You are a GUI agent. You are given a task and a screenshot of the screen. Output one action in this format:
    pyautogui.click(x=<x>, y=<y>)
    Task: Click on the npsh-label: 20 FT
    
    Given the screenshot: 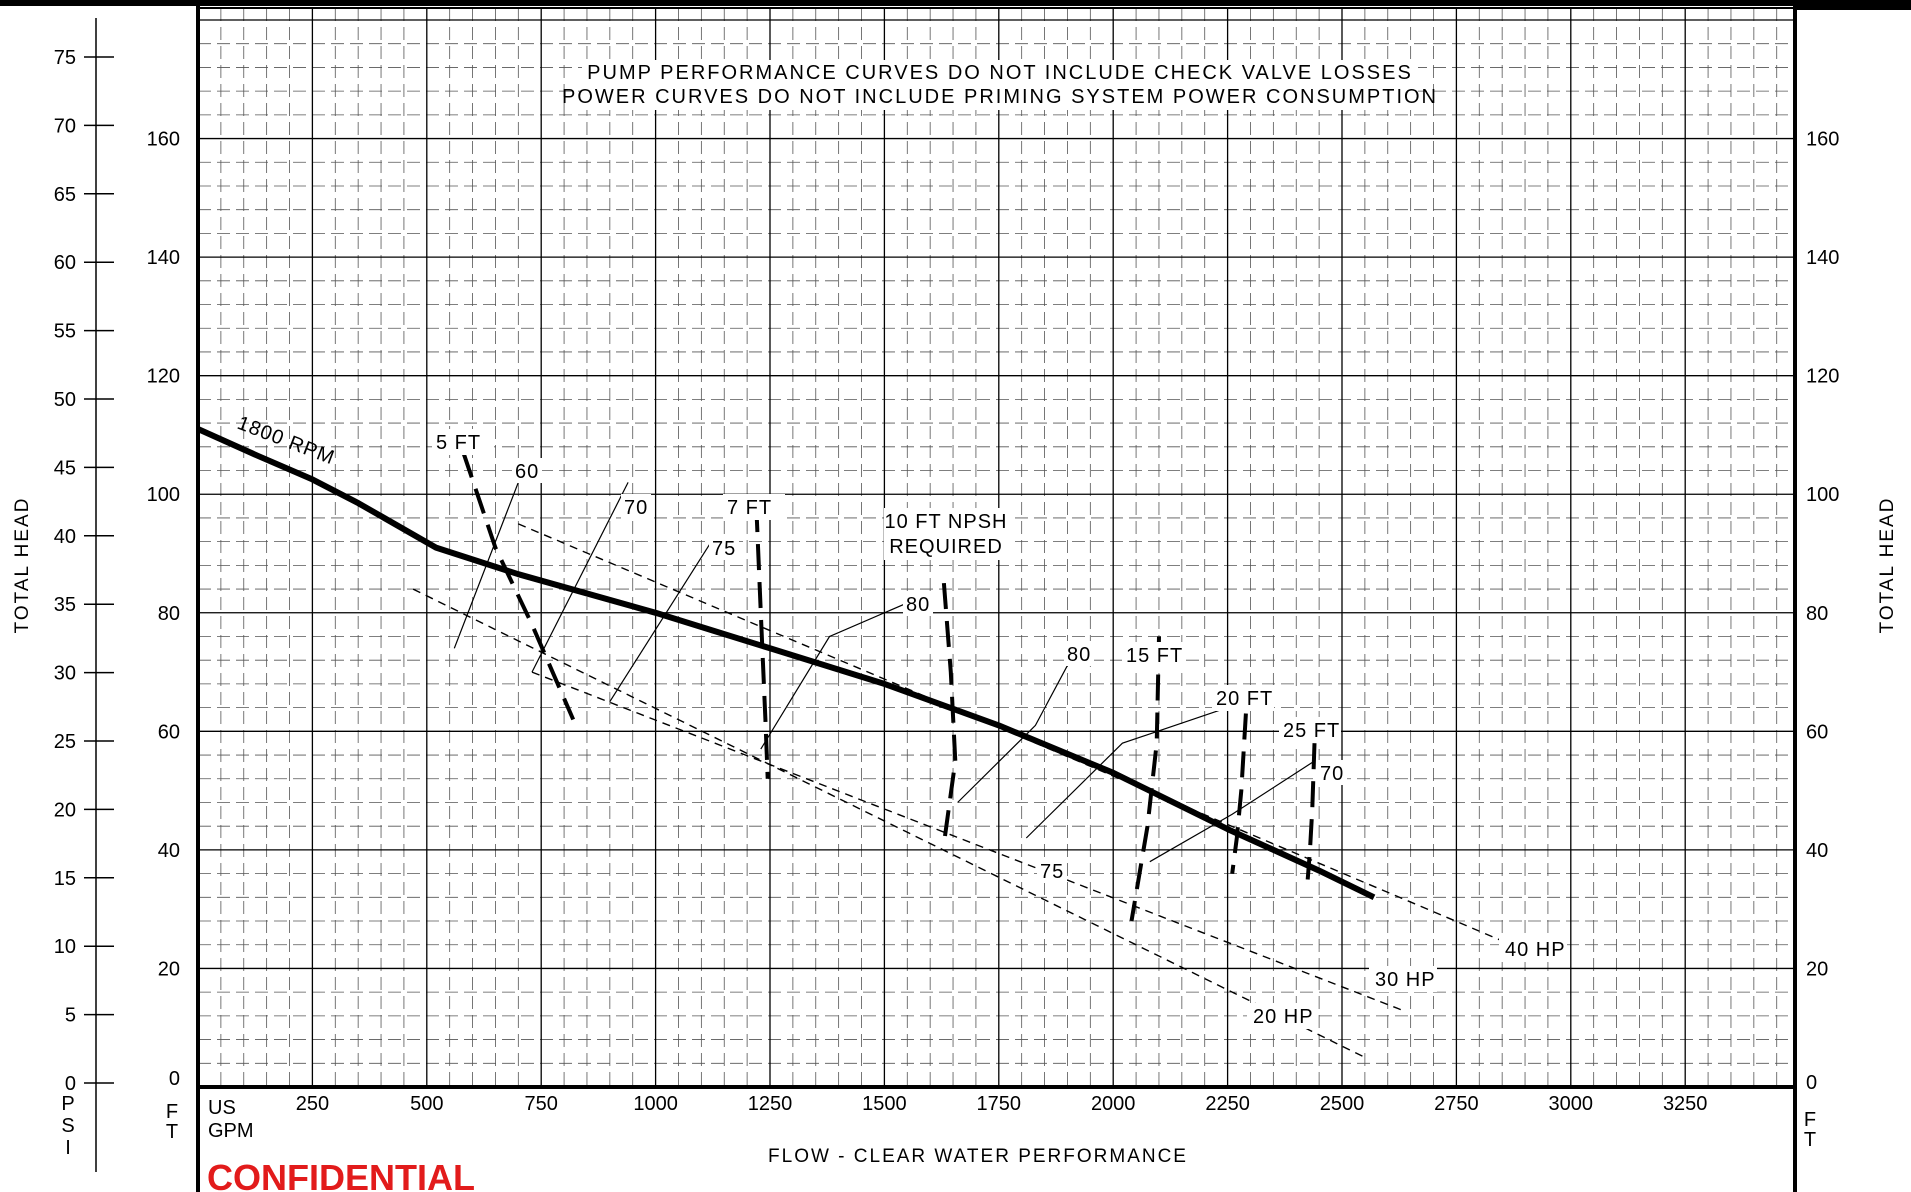 What is the action you would take?
    pyautogui.click(x=1244, y=699)
    